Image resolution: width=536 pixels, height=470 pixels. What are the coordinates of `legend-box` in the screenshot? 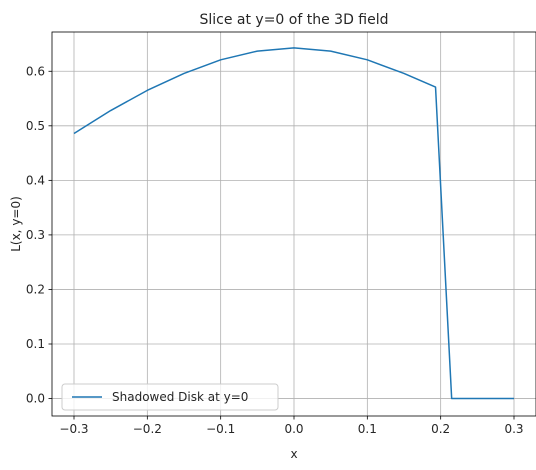 It's located at (170, 397).